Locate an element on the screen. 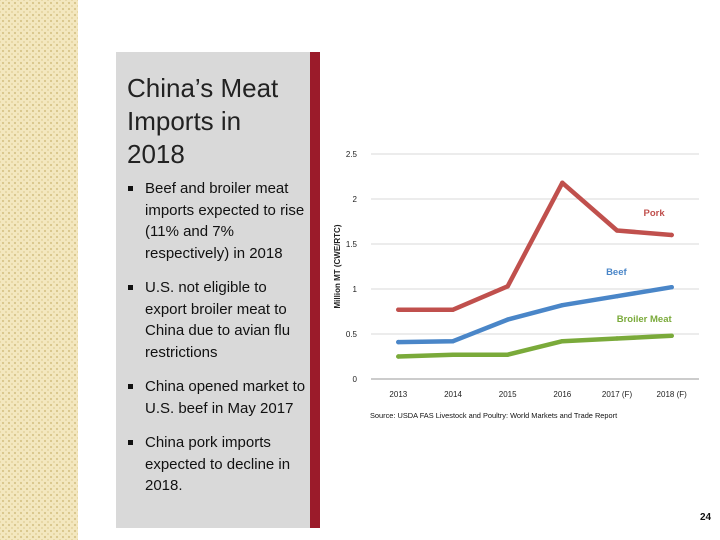  series-label: Pork is located at coordinates (655, 213).